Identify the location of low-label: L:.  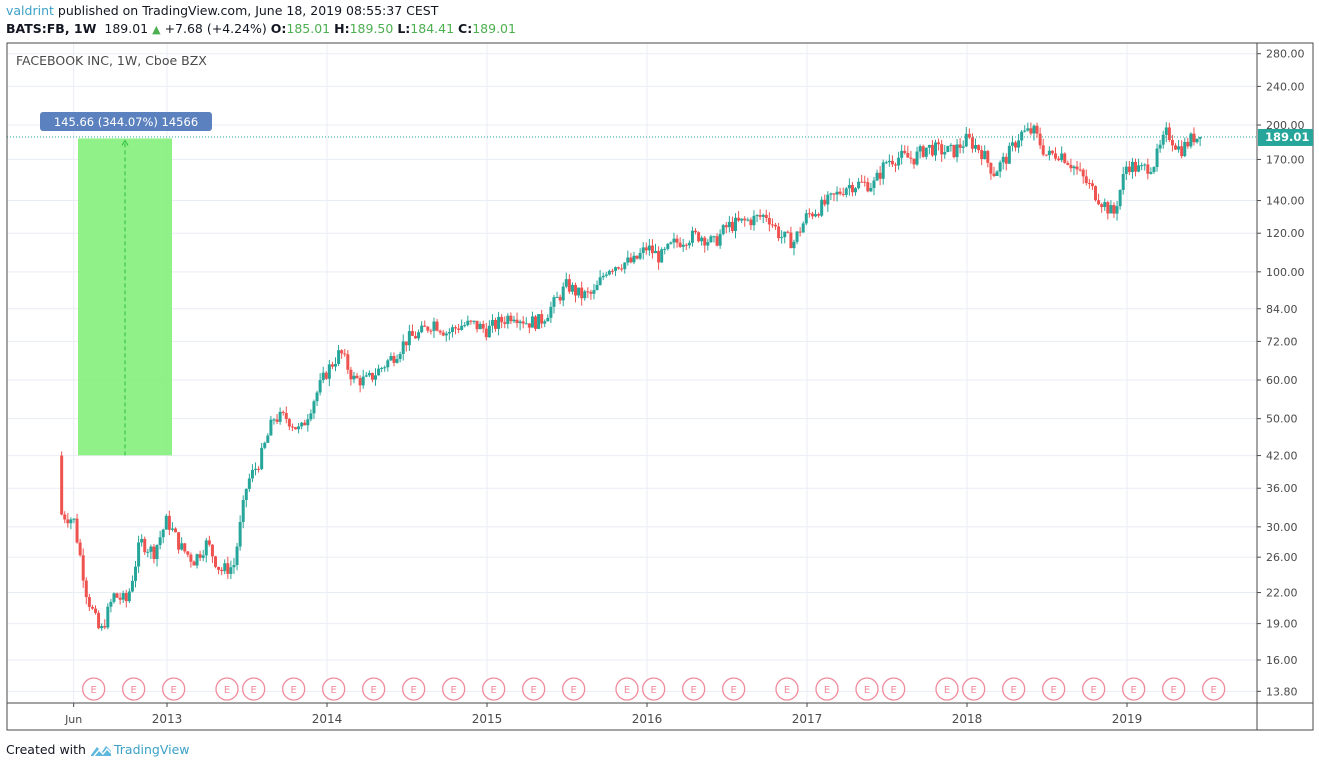
(404, 28).